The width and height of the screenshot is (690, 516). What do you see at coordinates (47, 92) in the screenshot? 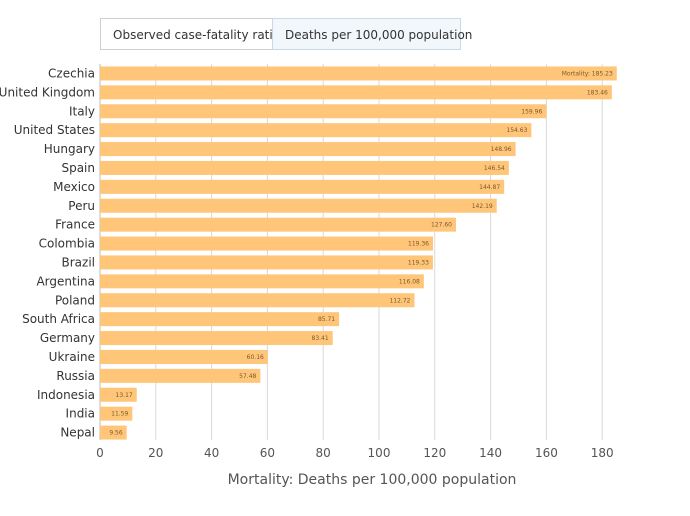
I see `category-label: United Kingdom` at bounding box center [47, 92].